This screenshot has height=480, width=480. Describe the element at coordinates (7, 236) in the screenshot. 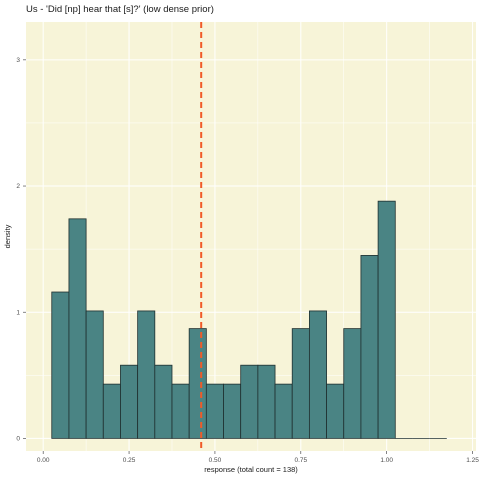

I see `y-axis-label: density` at that location.